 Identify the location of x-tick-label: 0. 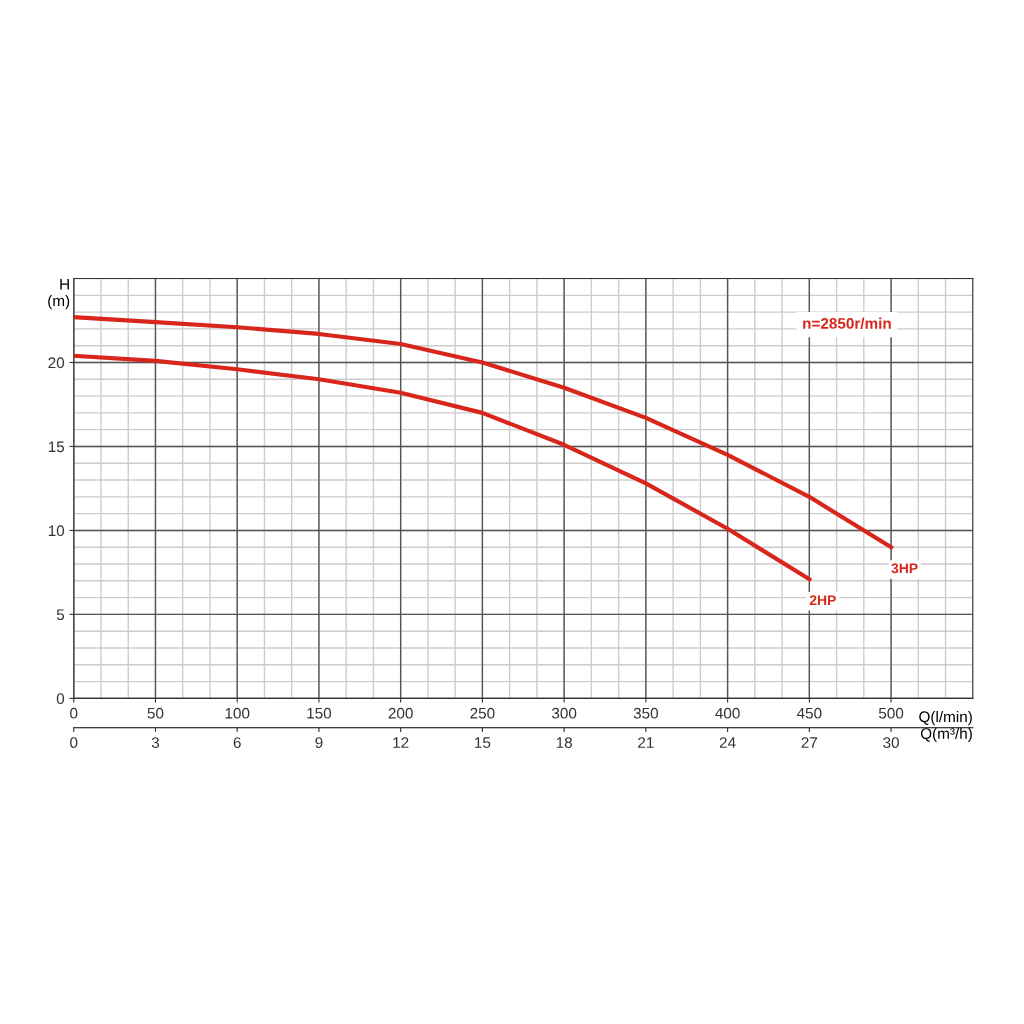
(74, 713).